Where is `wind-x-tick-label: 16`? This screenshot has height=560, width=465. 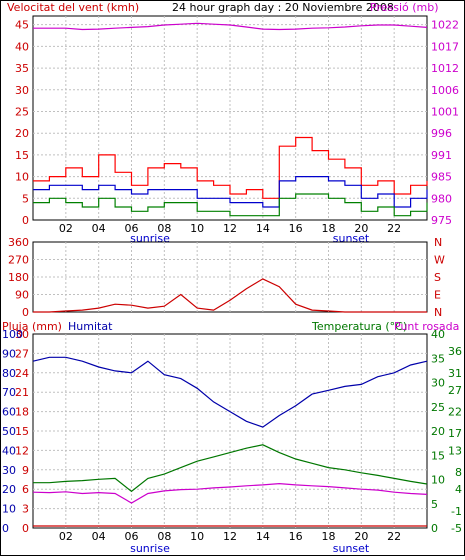 wind-x-tick-label: 16 is located at coordinates (296, 228).